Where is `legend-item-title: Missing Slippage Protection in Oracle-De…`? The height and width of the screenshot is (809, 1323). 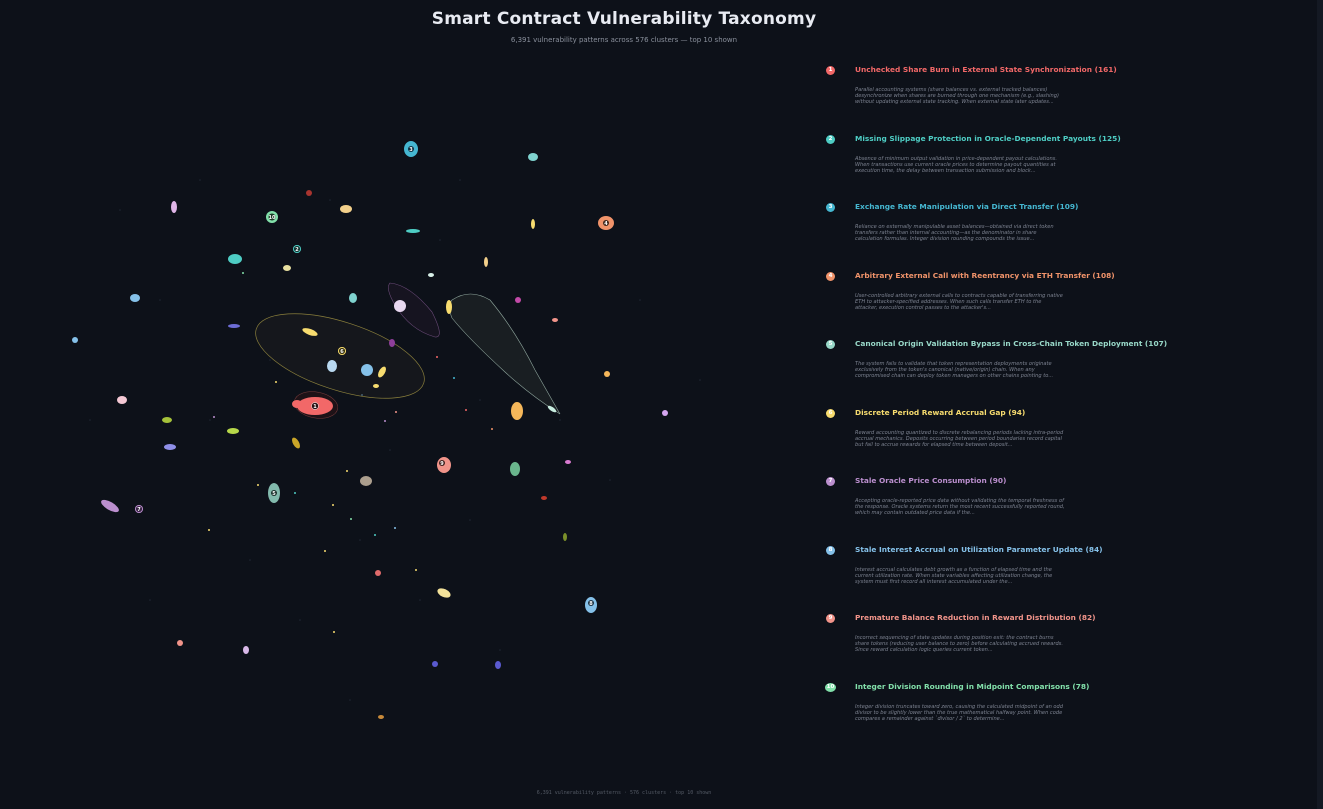 legend-item-title: Missing Slippage Protection in Oracle-De… is located at coordinates (988, 138).